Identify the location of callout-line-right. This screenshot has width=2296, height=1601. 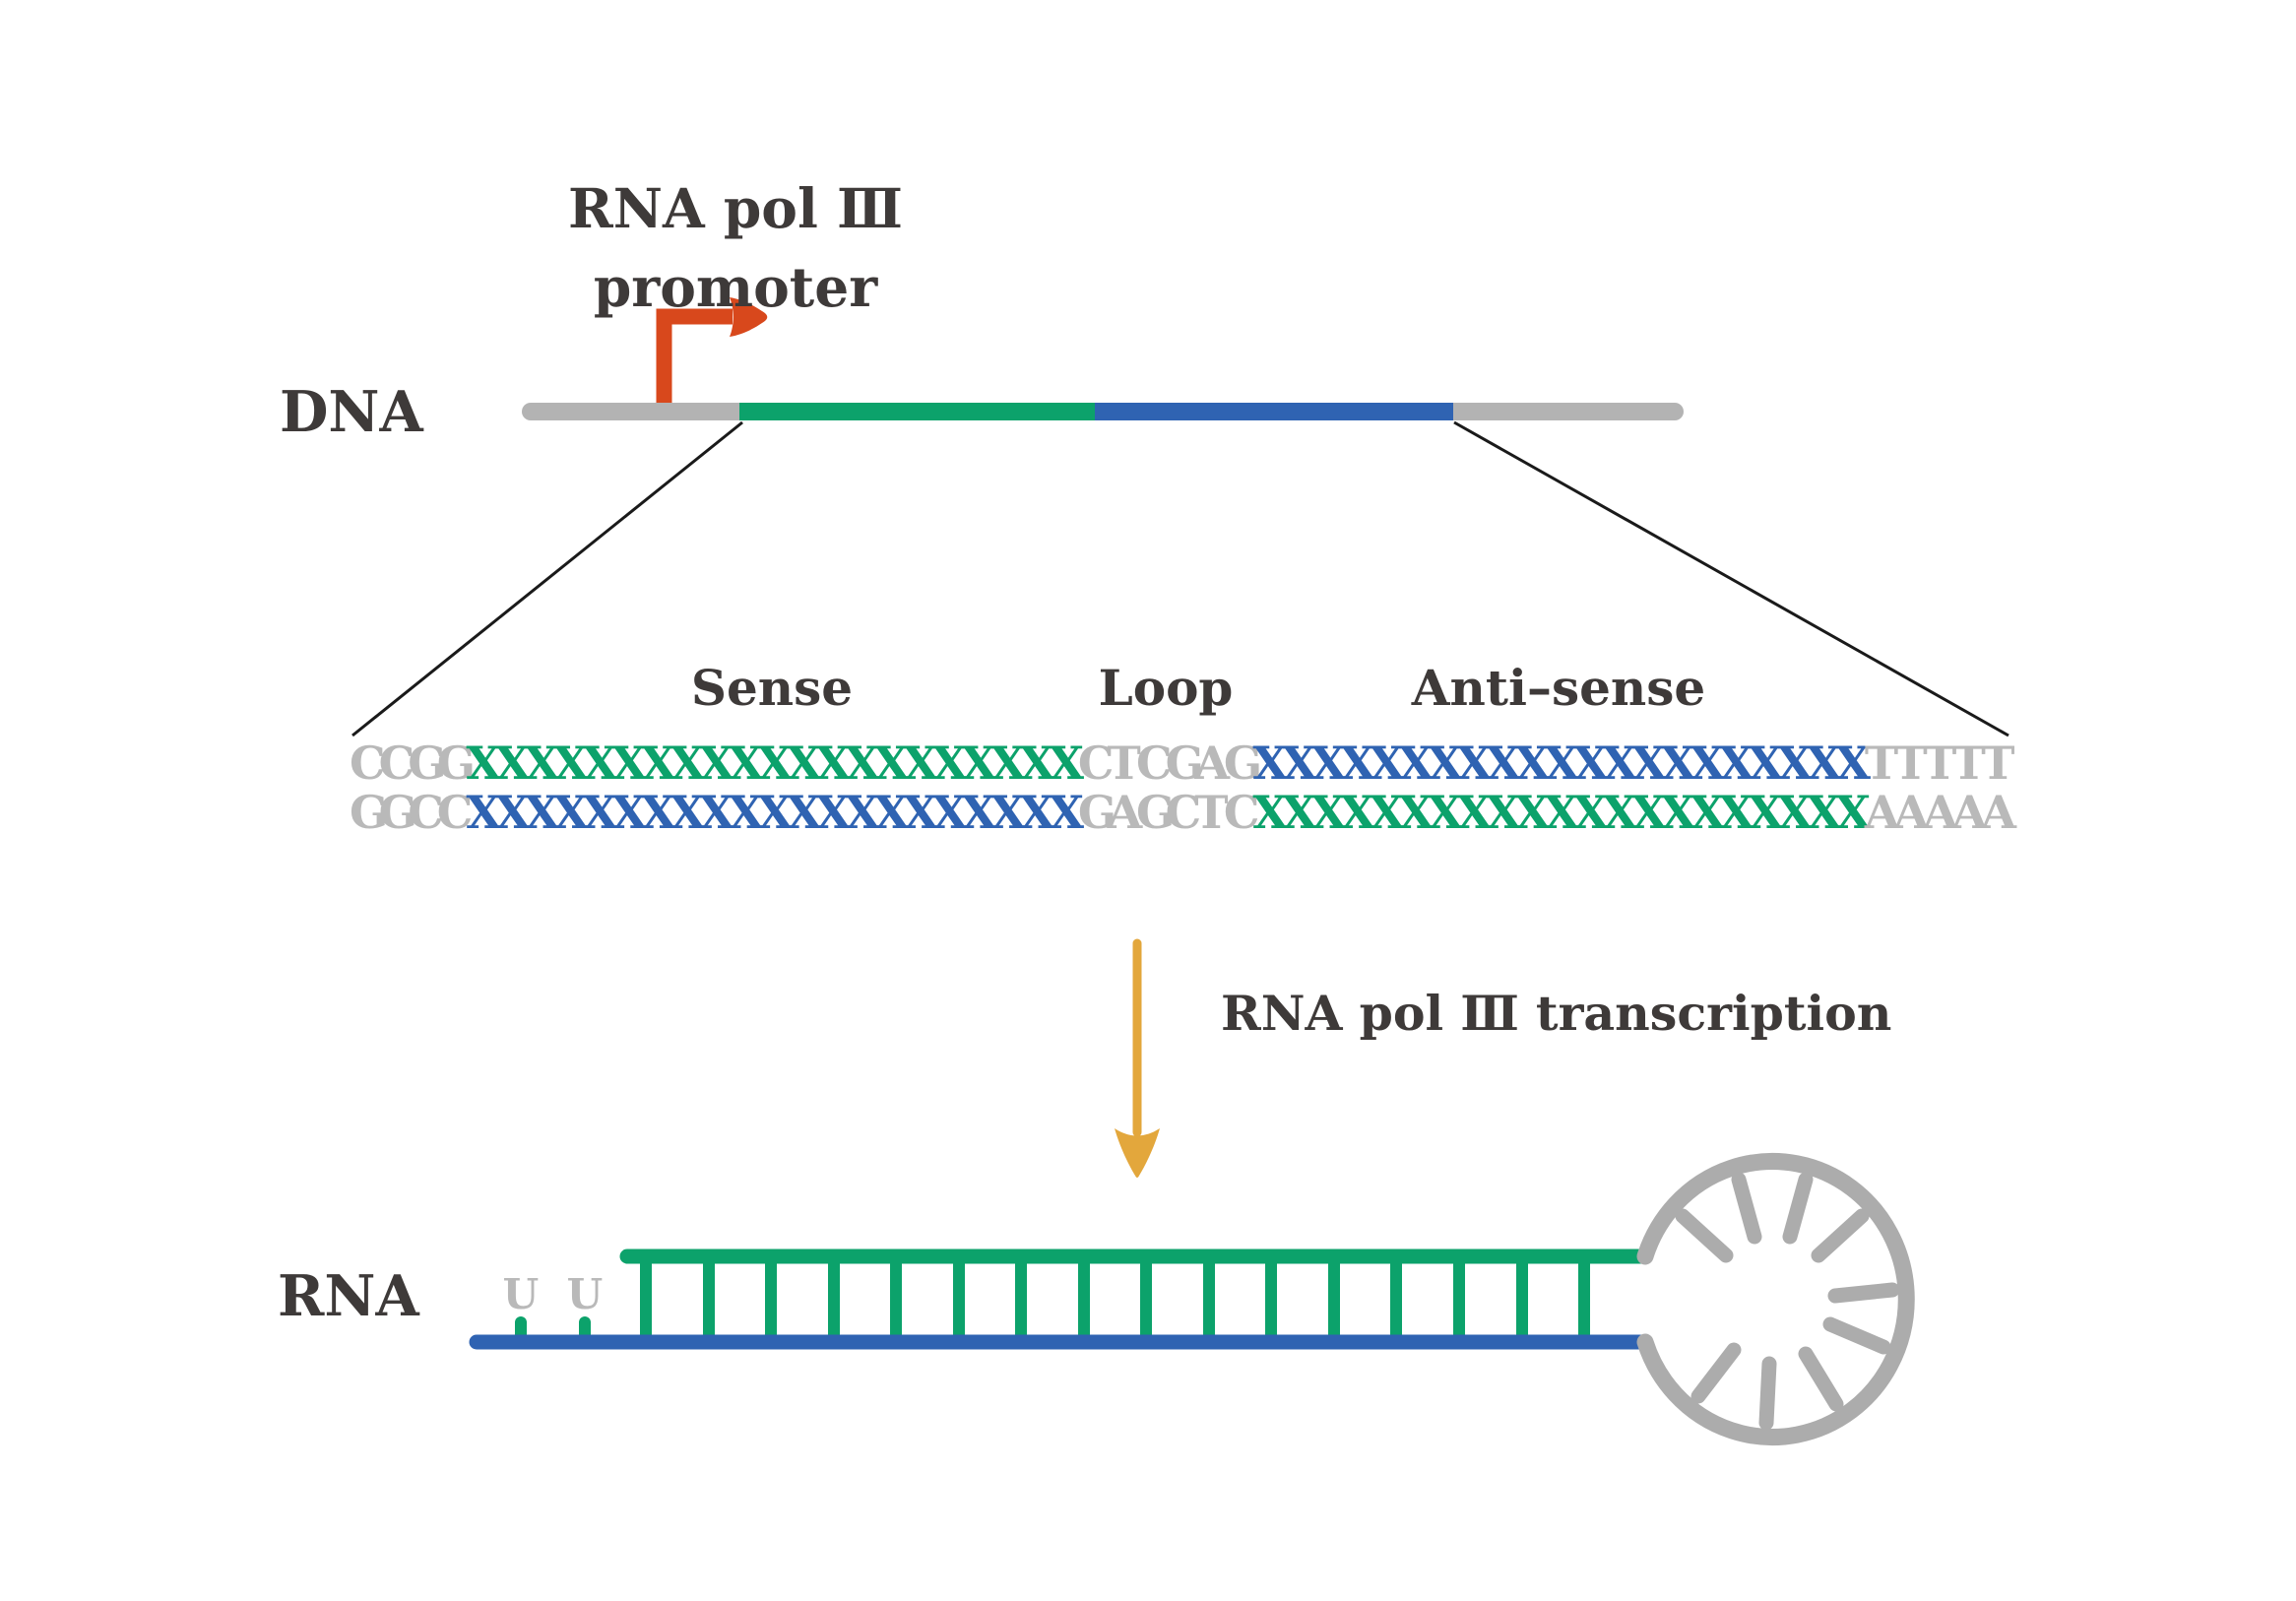
(1731, 578).